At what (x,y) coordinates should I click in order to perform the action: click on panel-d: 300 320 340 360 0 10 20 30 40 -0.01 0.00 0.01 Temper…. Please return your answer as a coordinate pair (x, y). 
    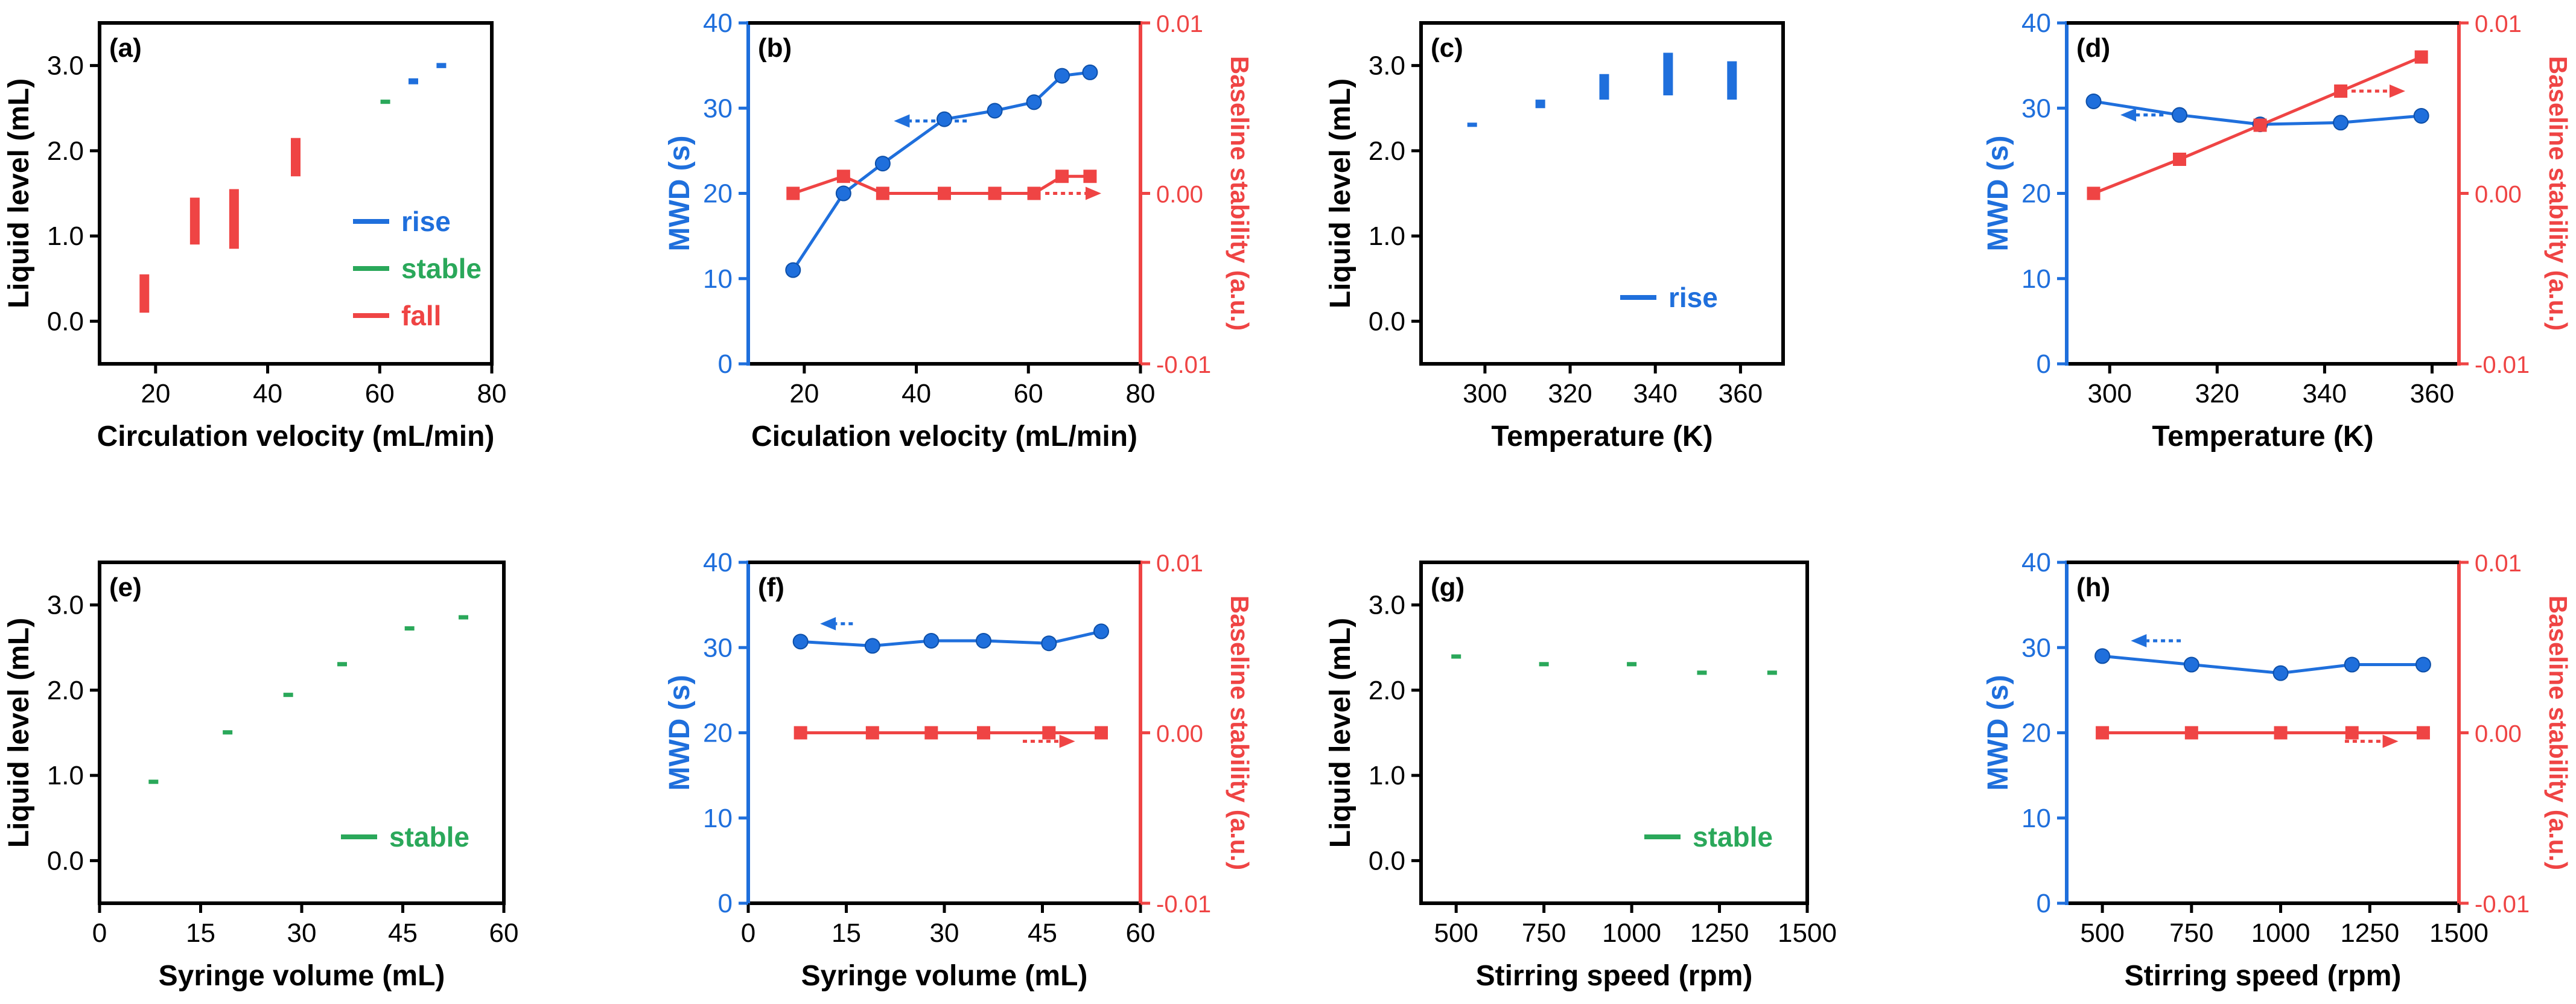
    Looking at the image, I should click on (2277, 230).